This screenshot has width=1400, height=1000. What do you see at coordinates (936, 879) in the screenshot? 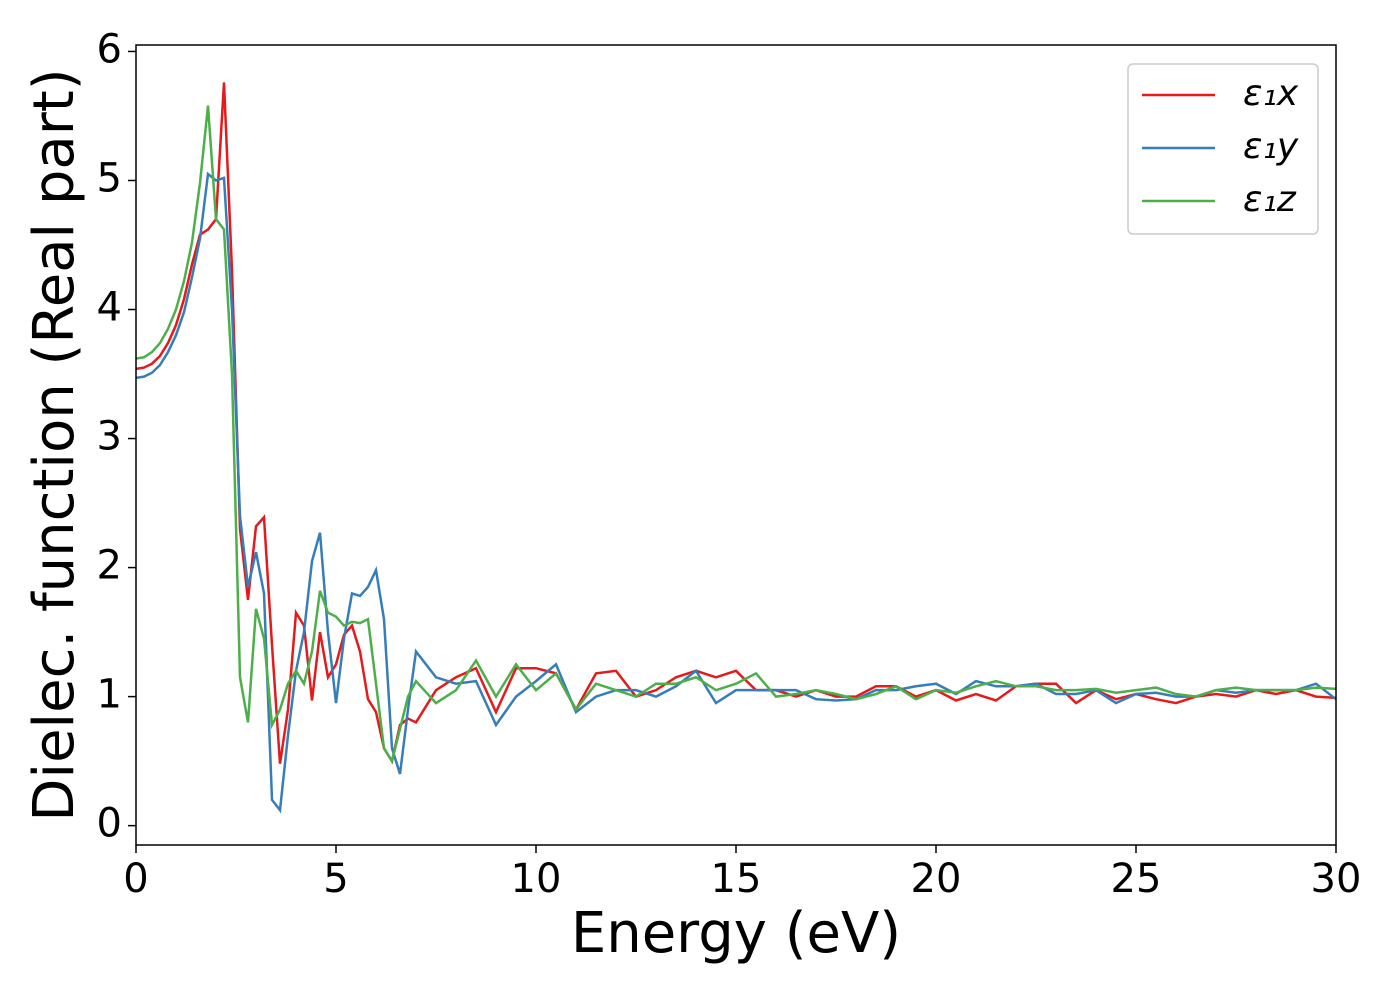
I see `x-tick-label: 20` at bounding box center [936, 879].